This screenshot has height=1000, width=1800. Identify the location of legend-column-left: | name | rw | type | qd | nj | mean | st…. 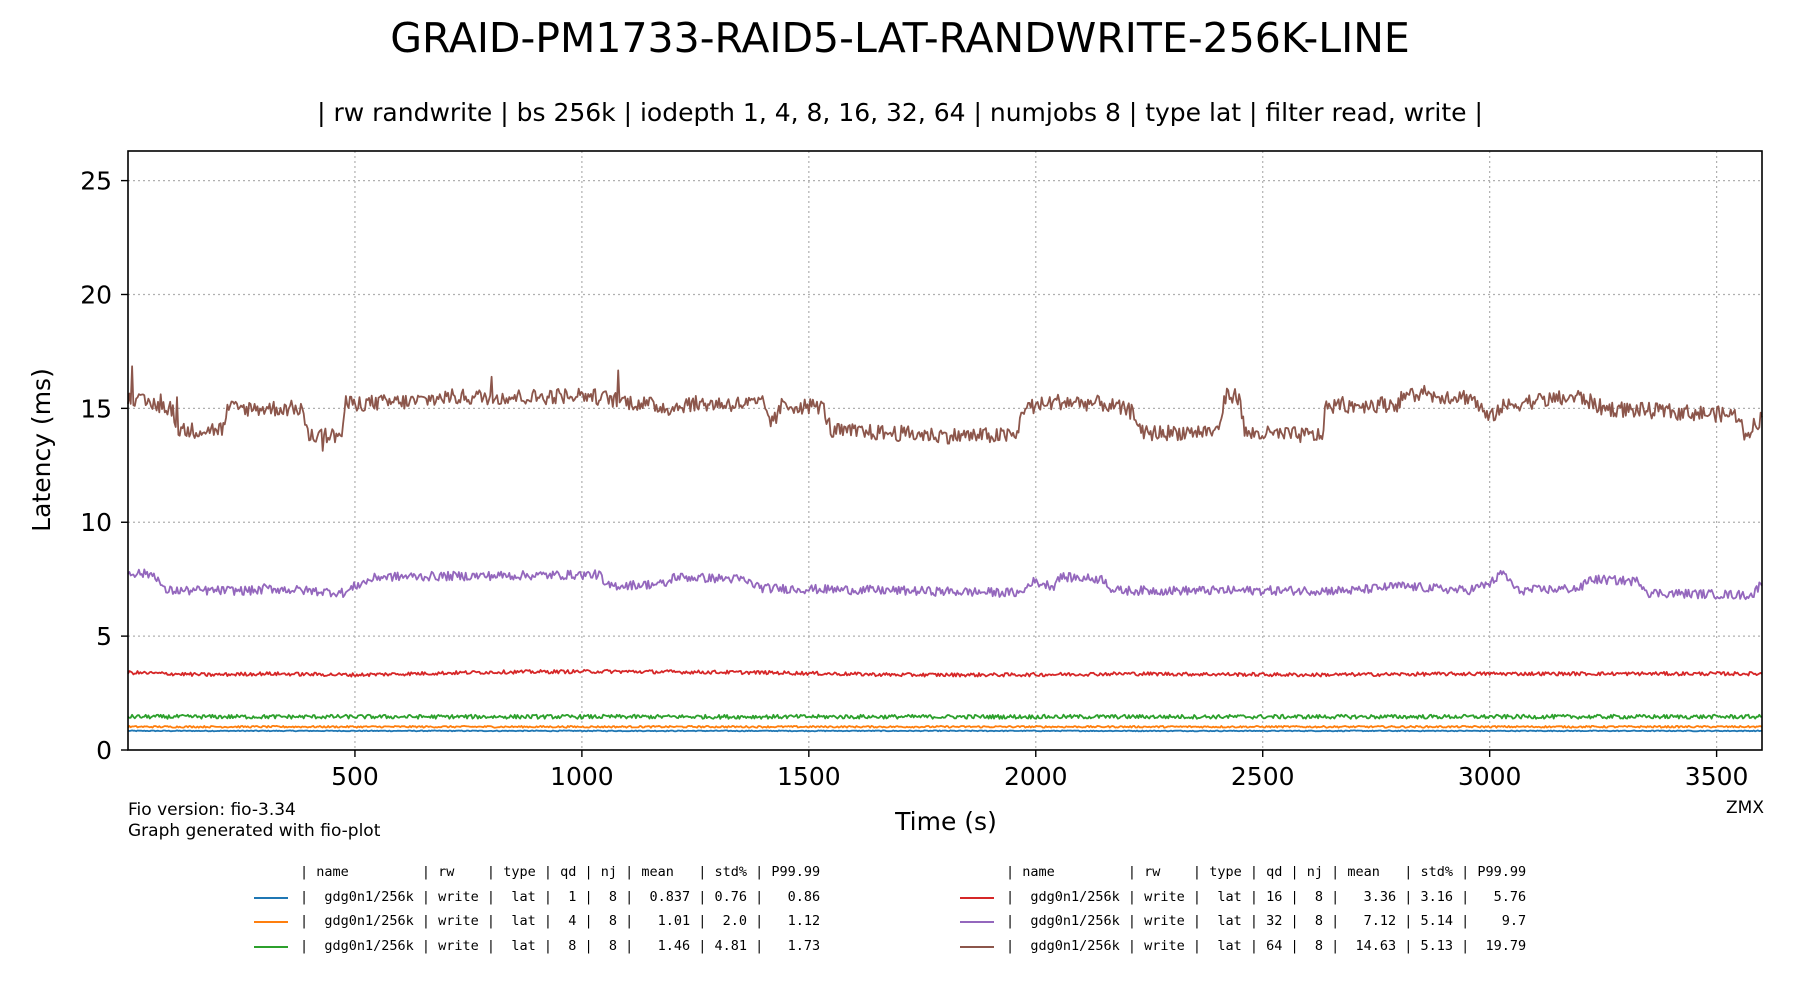
(537, 909).